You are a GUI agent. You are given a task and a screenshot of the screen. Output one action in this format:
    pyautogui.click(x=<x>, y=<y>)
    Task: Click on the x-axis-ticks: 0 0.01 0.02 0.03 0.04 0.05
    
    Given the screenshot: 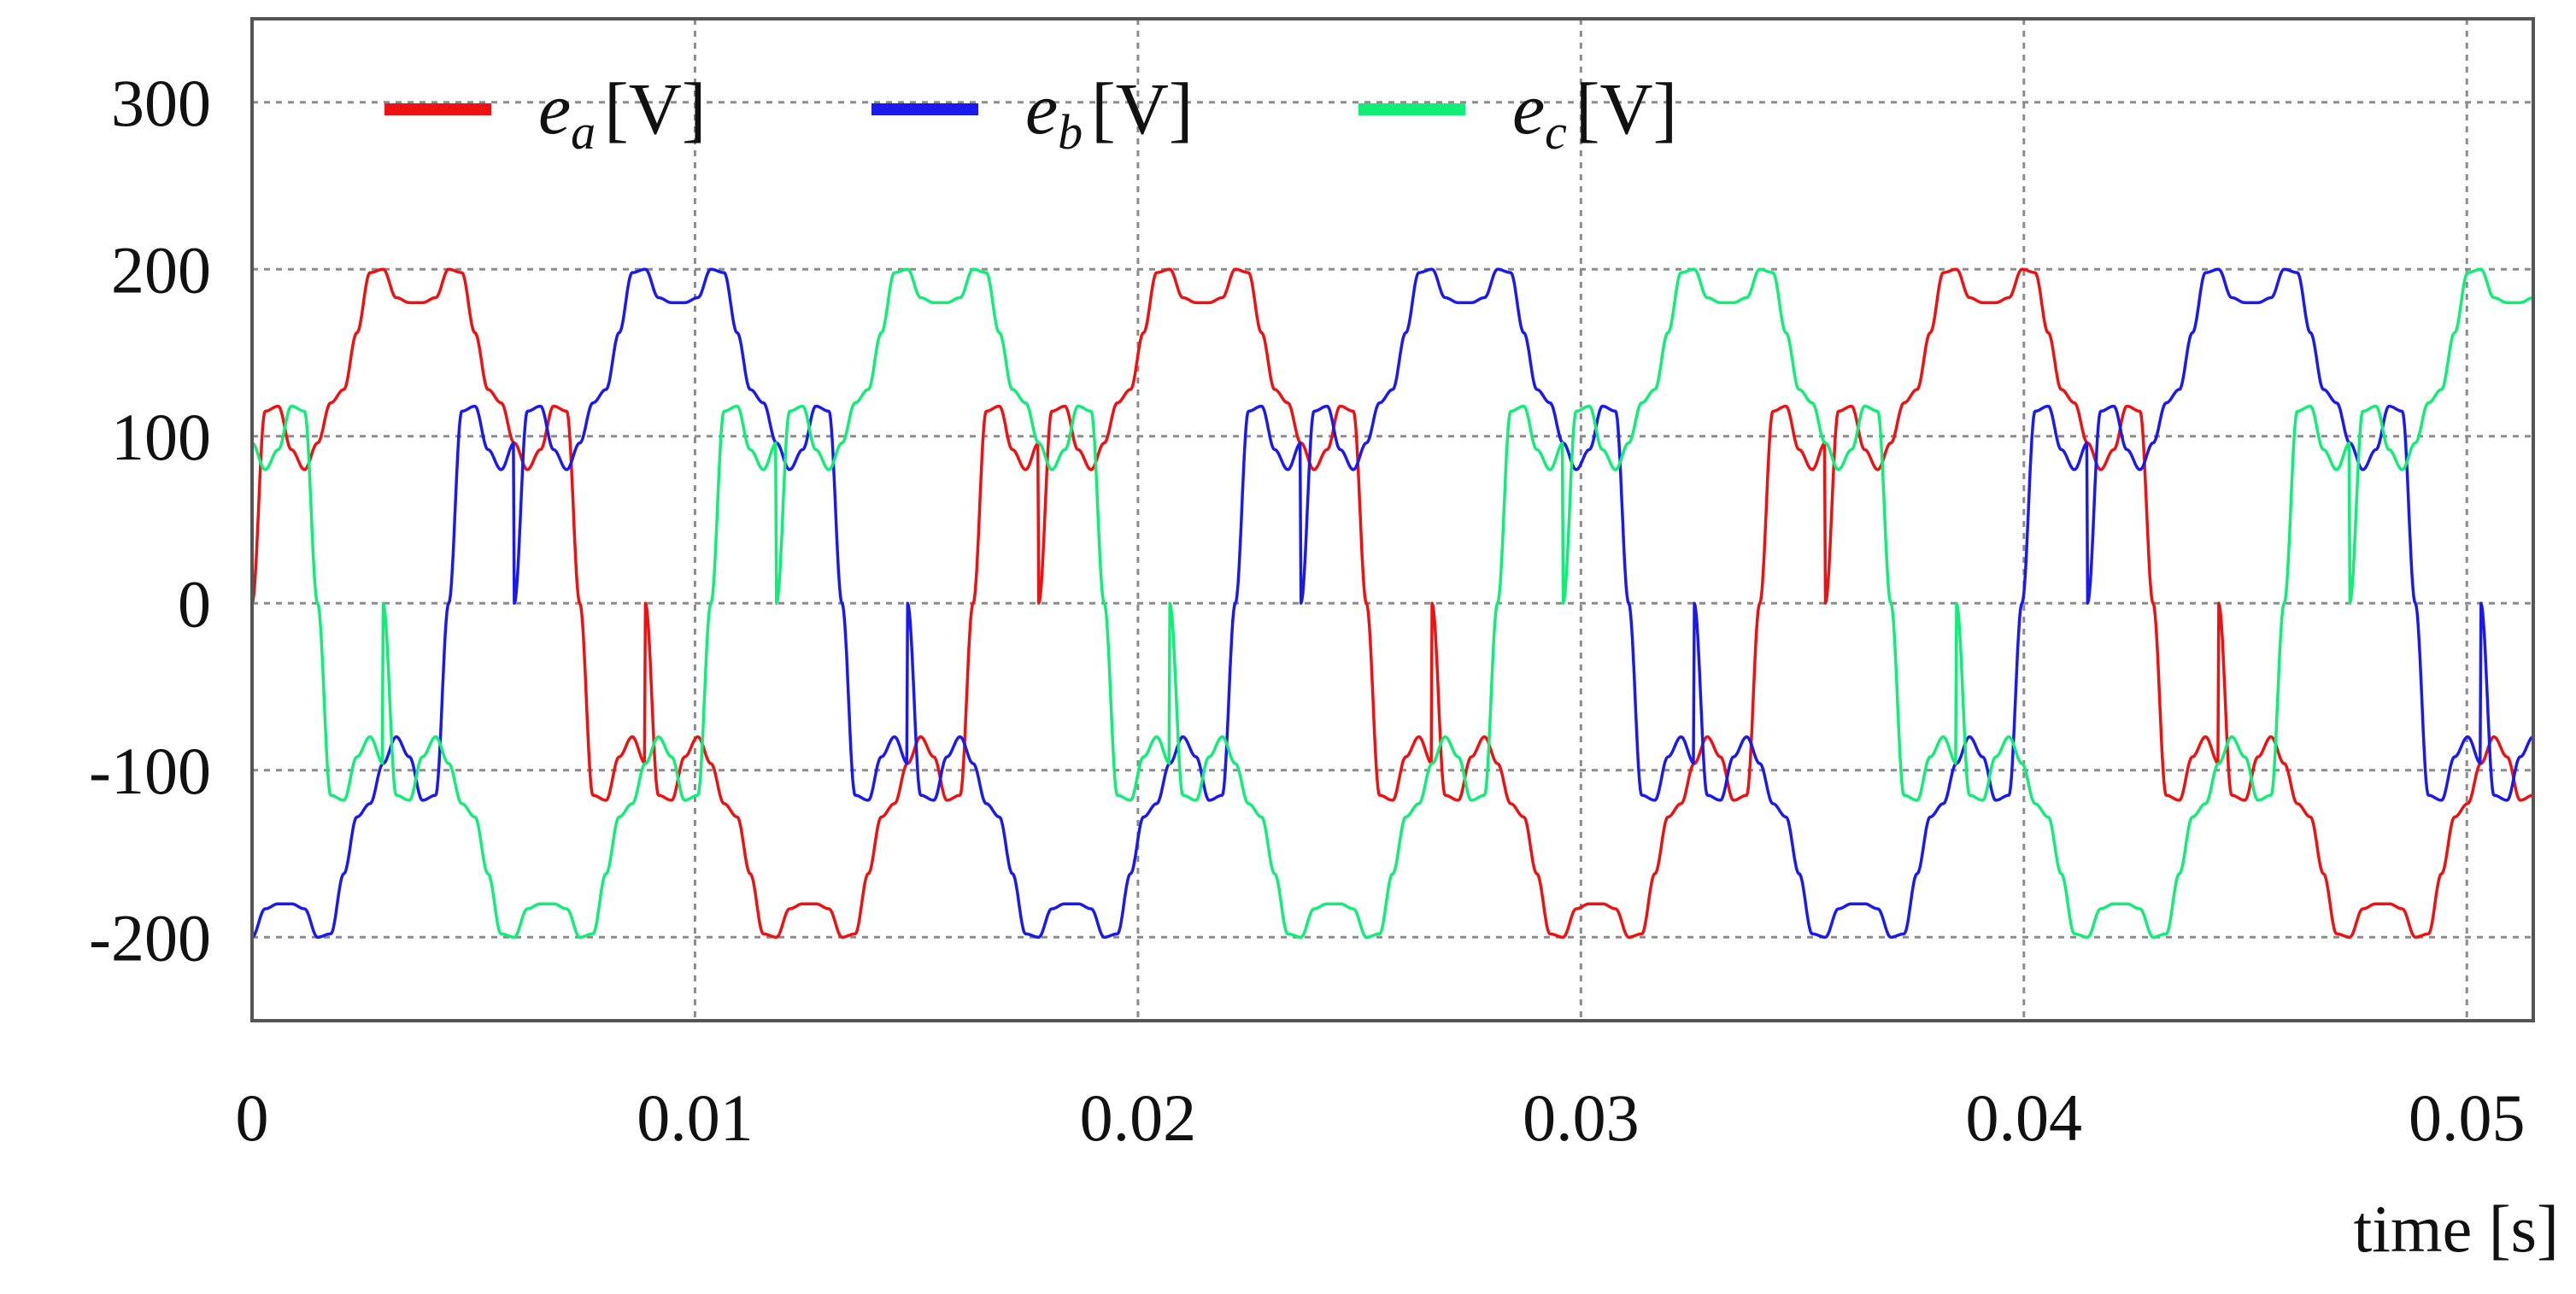 What is the action you would take?
    pyautogui.click(x=1381, y=1117)
    